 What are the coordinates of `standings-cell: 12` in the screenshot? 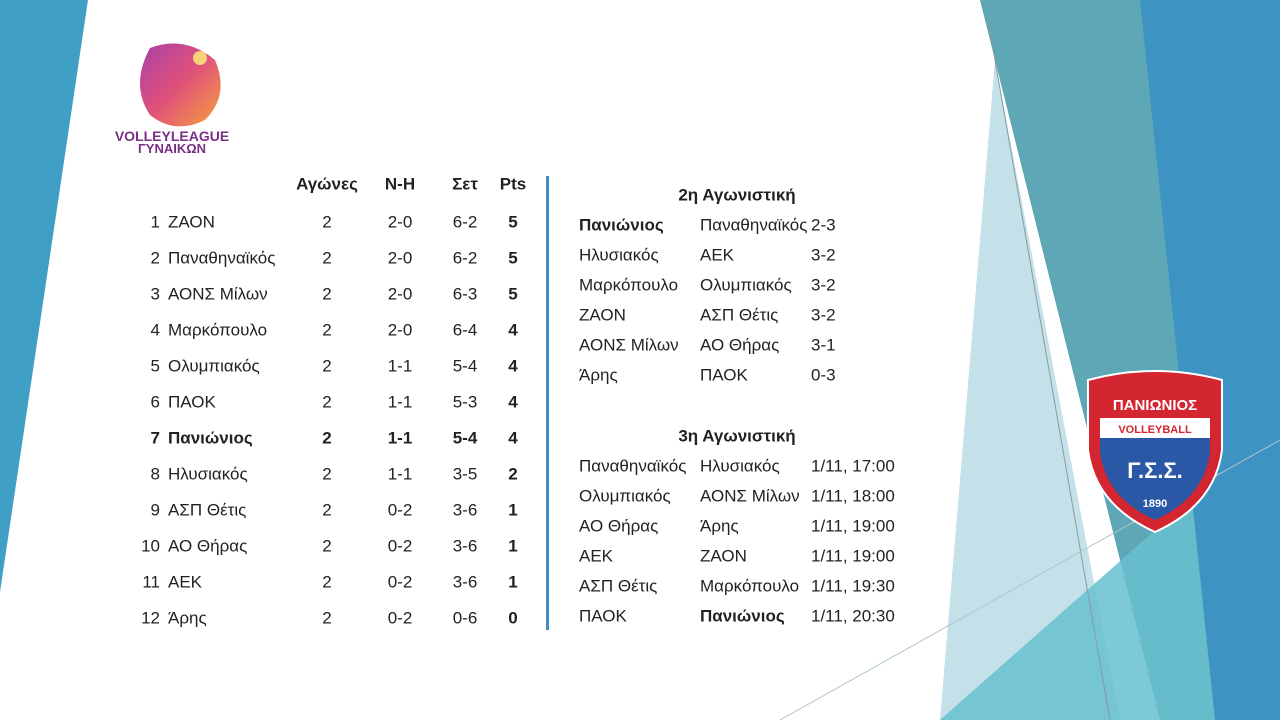 It's located at (150, 618).